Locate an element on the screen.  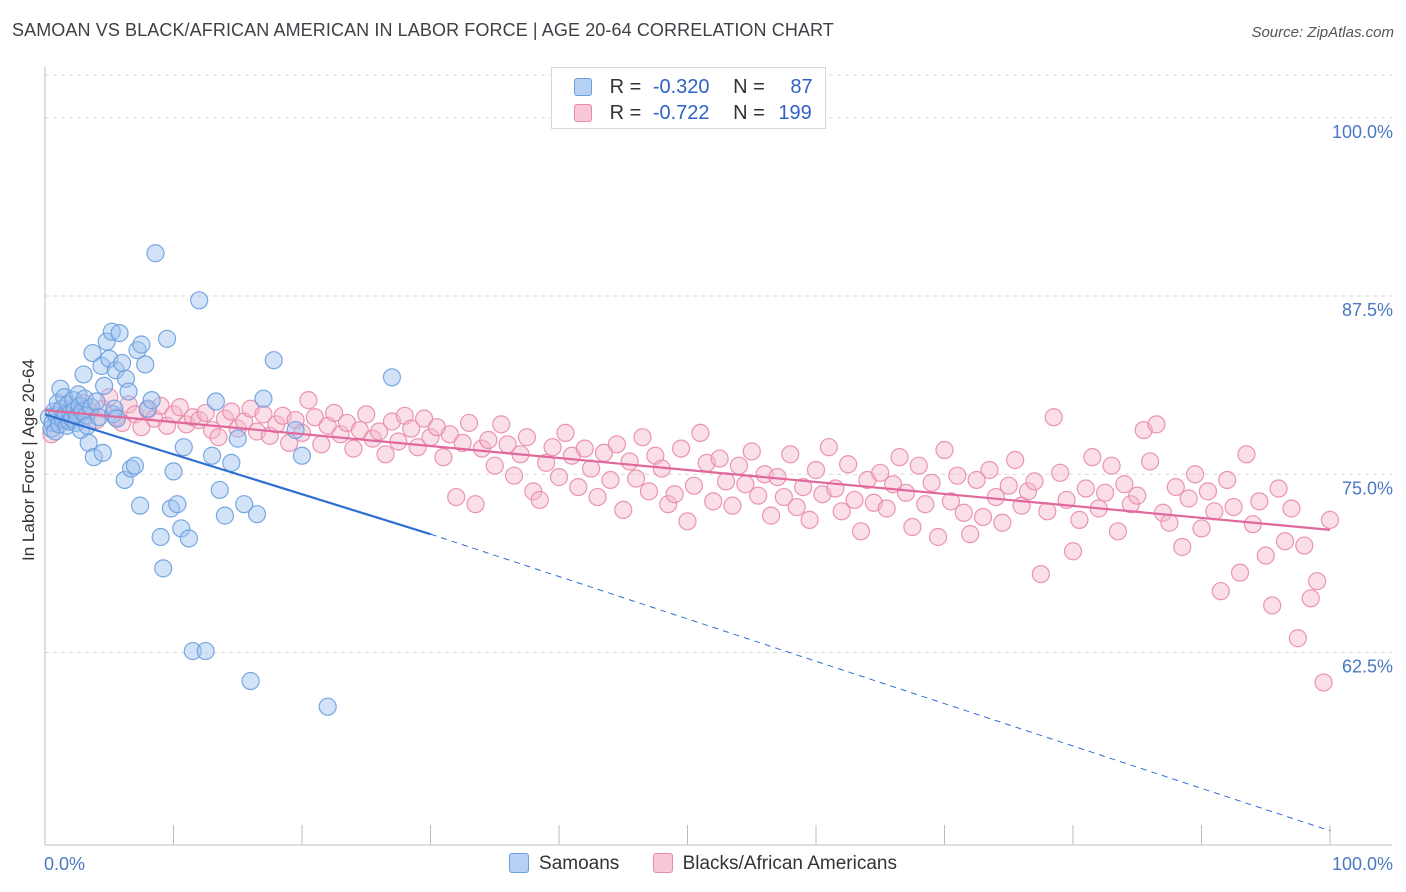
source-label: Source: ZipAtlas.com is located at coordinates (1322, 32).